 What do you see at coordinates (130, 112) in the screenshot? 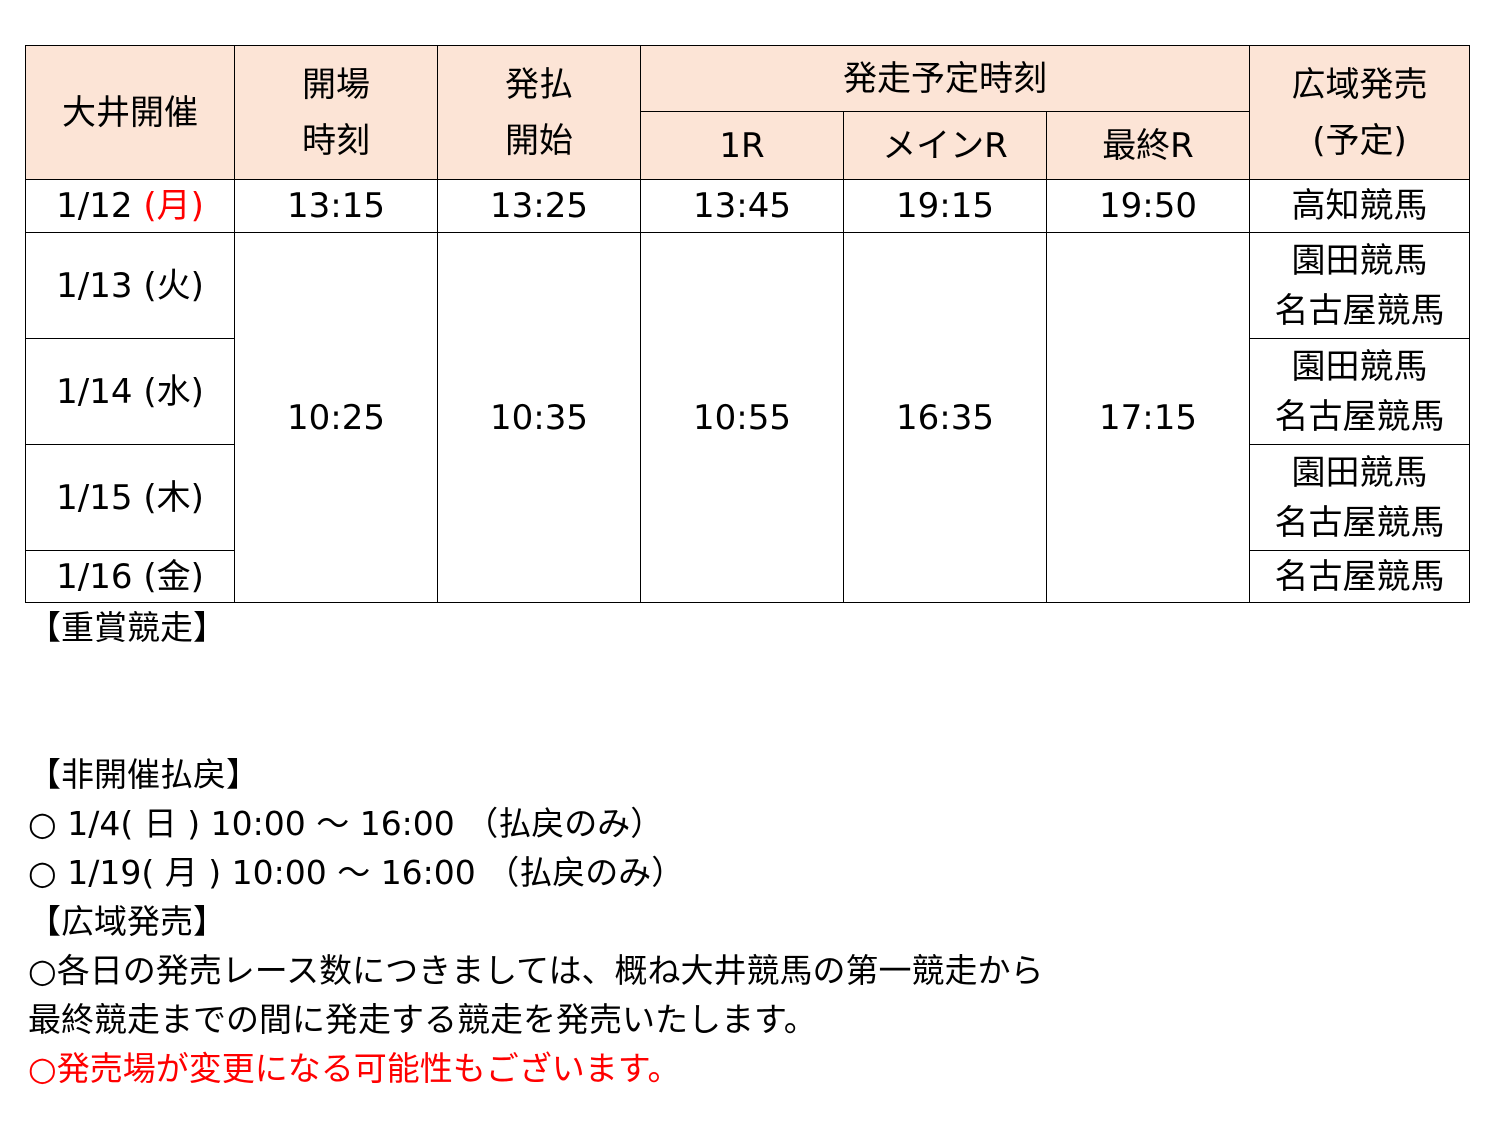
I see `venue-header: 大井開催` at bounding box center [130, 112].